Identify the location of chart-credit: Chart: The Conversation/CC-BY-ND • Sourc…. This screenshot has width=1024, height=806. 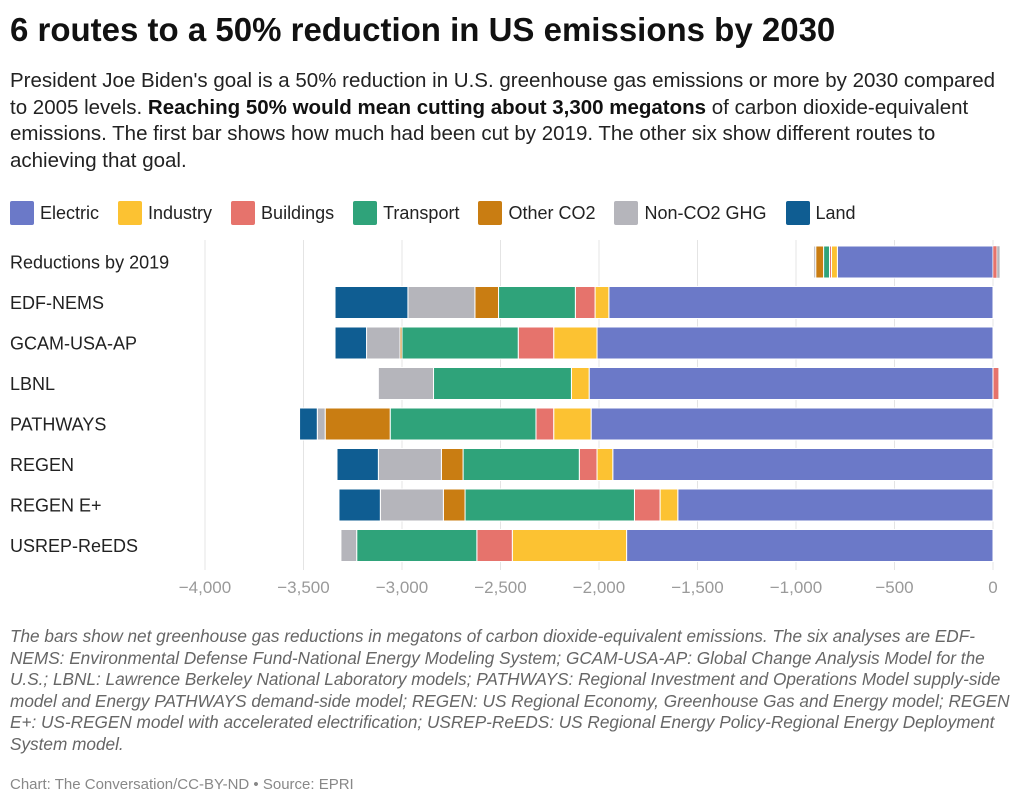
(182, 784).